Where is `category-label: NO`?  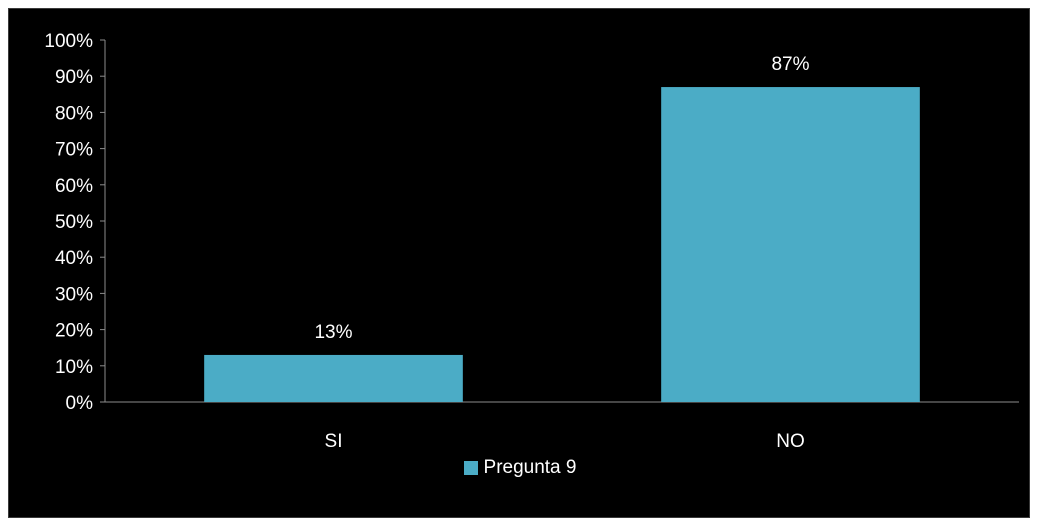
category-label: NO is located at coordinates (790, 441).